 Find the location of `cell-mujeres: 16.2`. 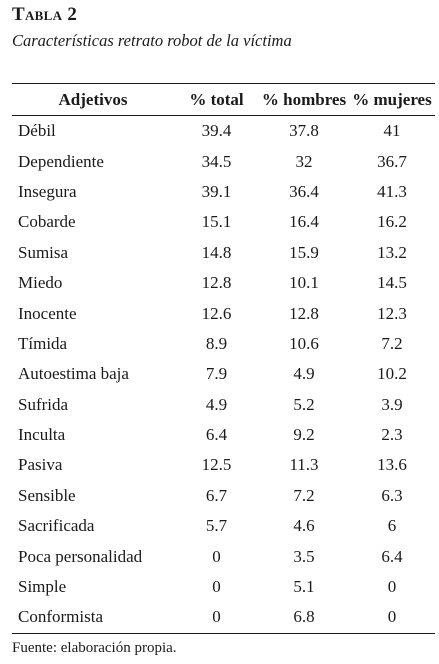

cell-mujeres: 16.2 is located at coordinates (392, 222).